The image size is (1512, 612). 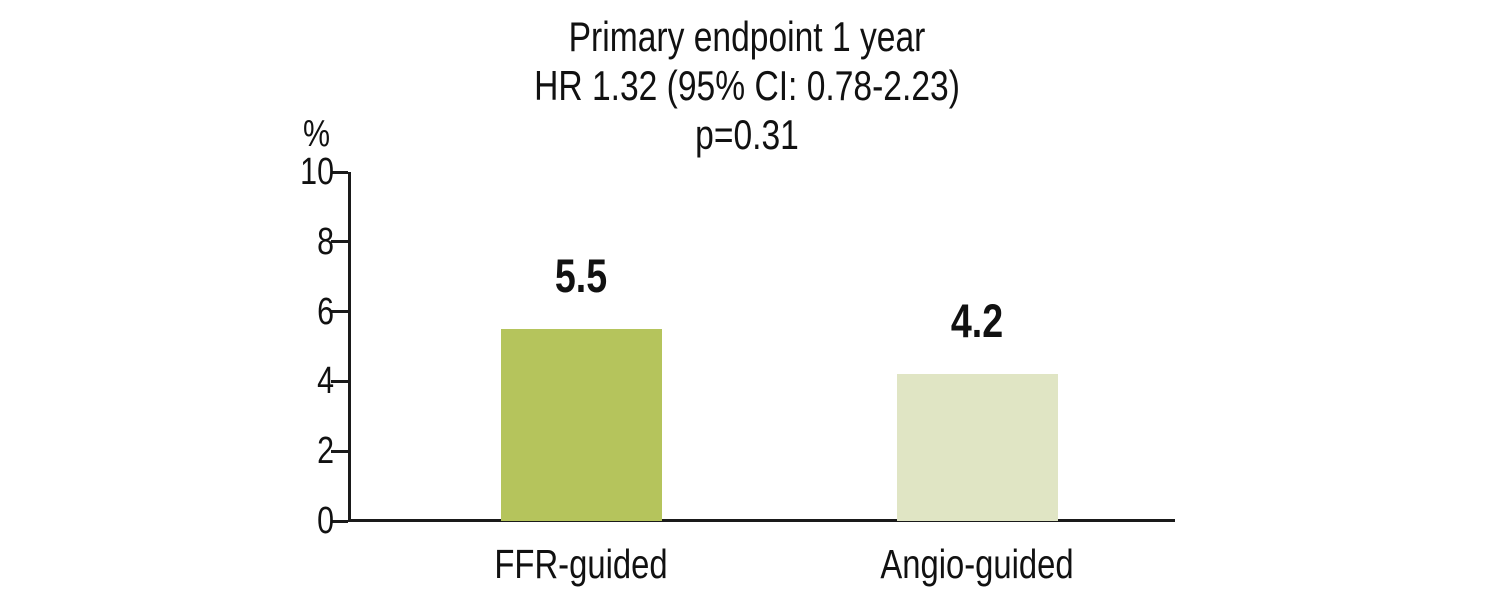 I want to click on bar-value-label-angio-guided: 4.2, so click(x=977, y=321).